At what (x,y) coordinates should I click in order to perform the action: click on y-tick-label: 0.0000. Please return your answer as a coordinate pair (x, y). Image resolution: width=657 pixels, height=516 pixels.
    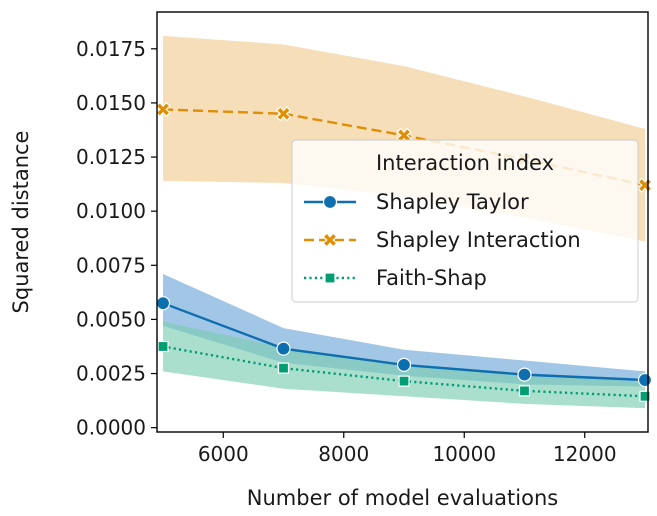
    Looking at the image, I should click on (111, 428).